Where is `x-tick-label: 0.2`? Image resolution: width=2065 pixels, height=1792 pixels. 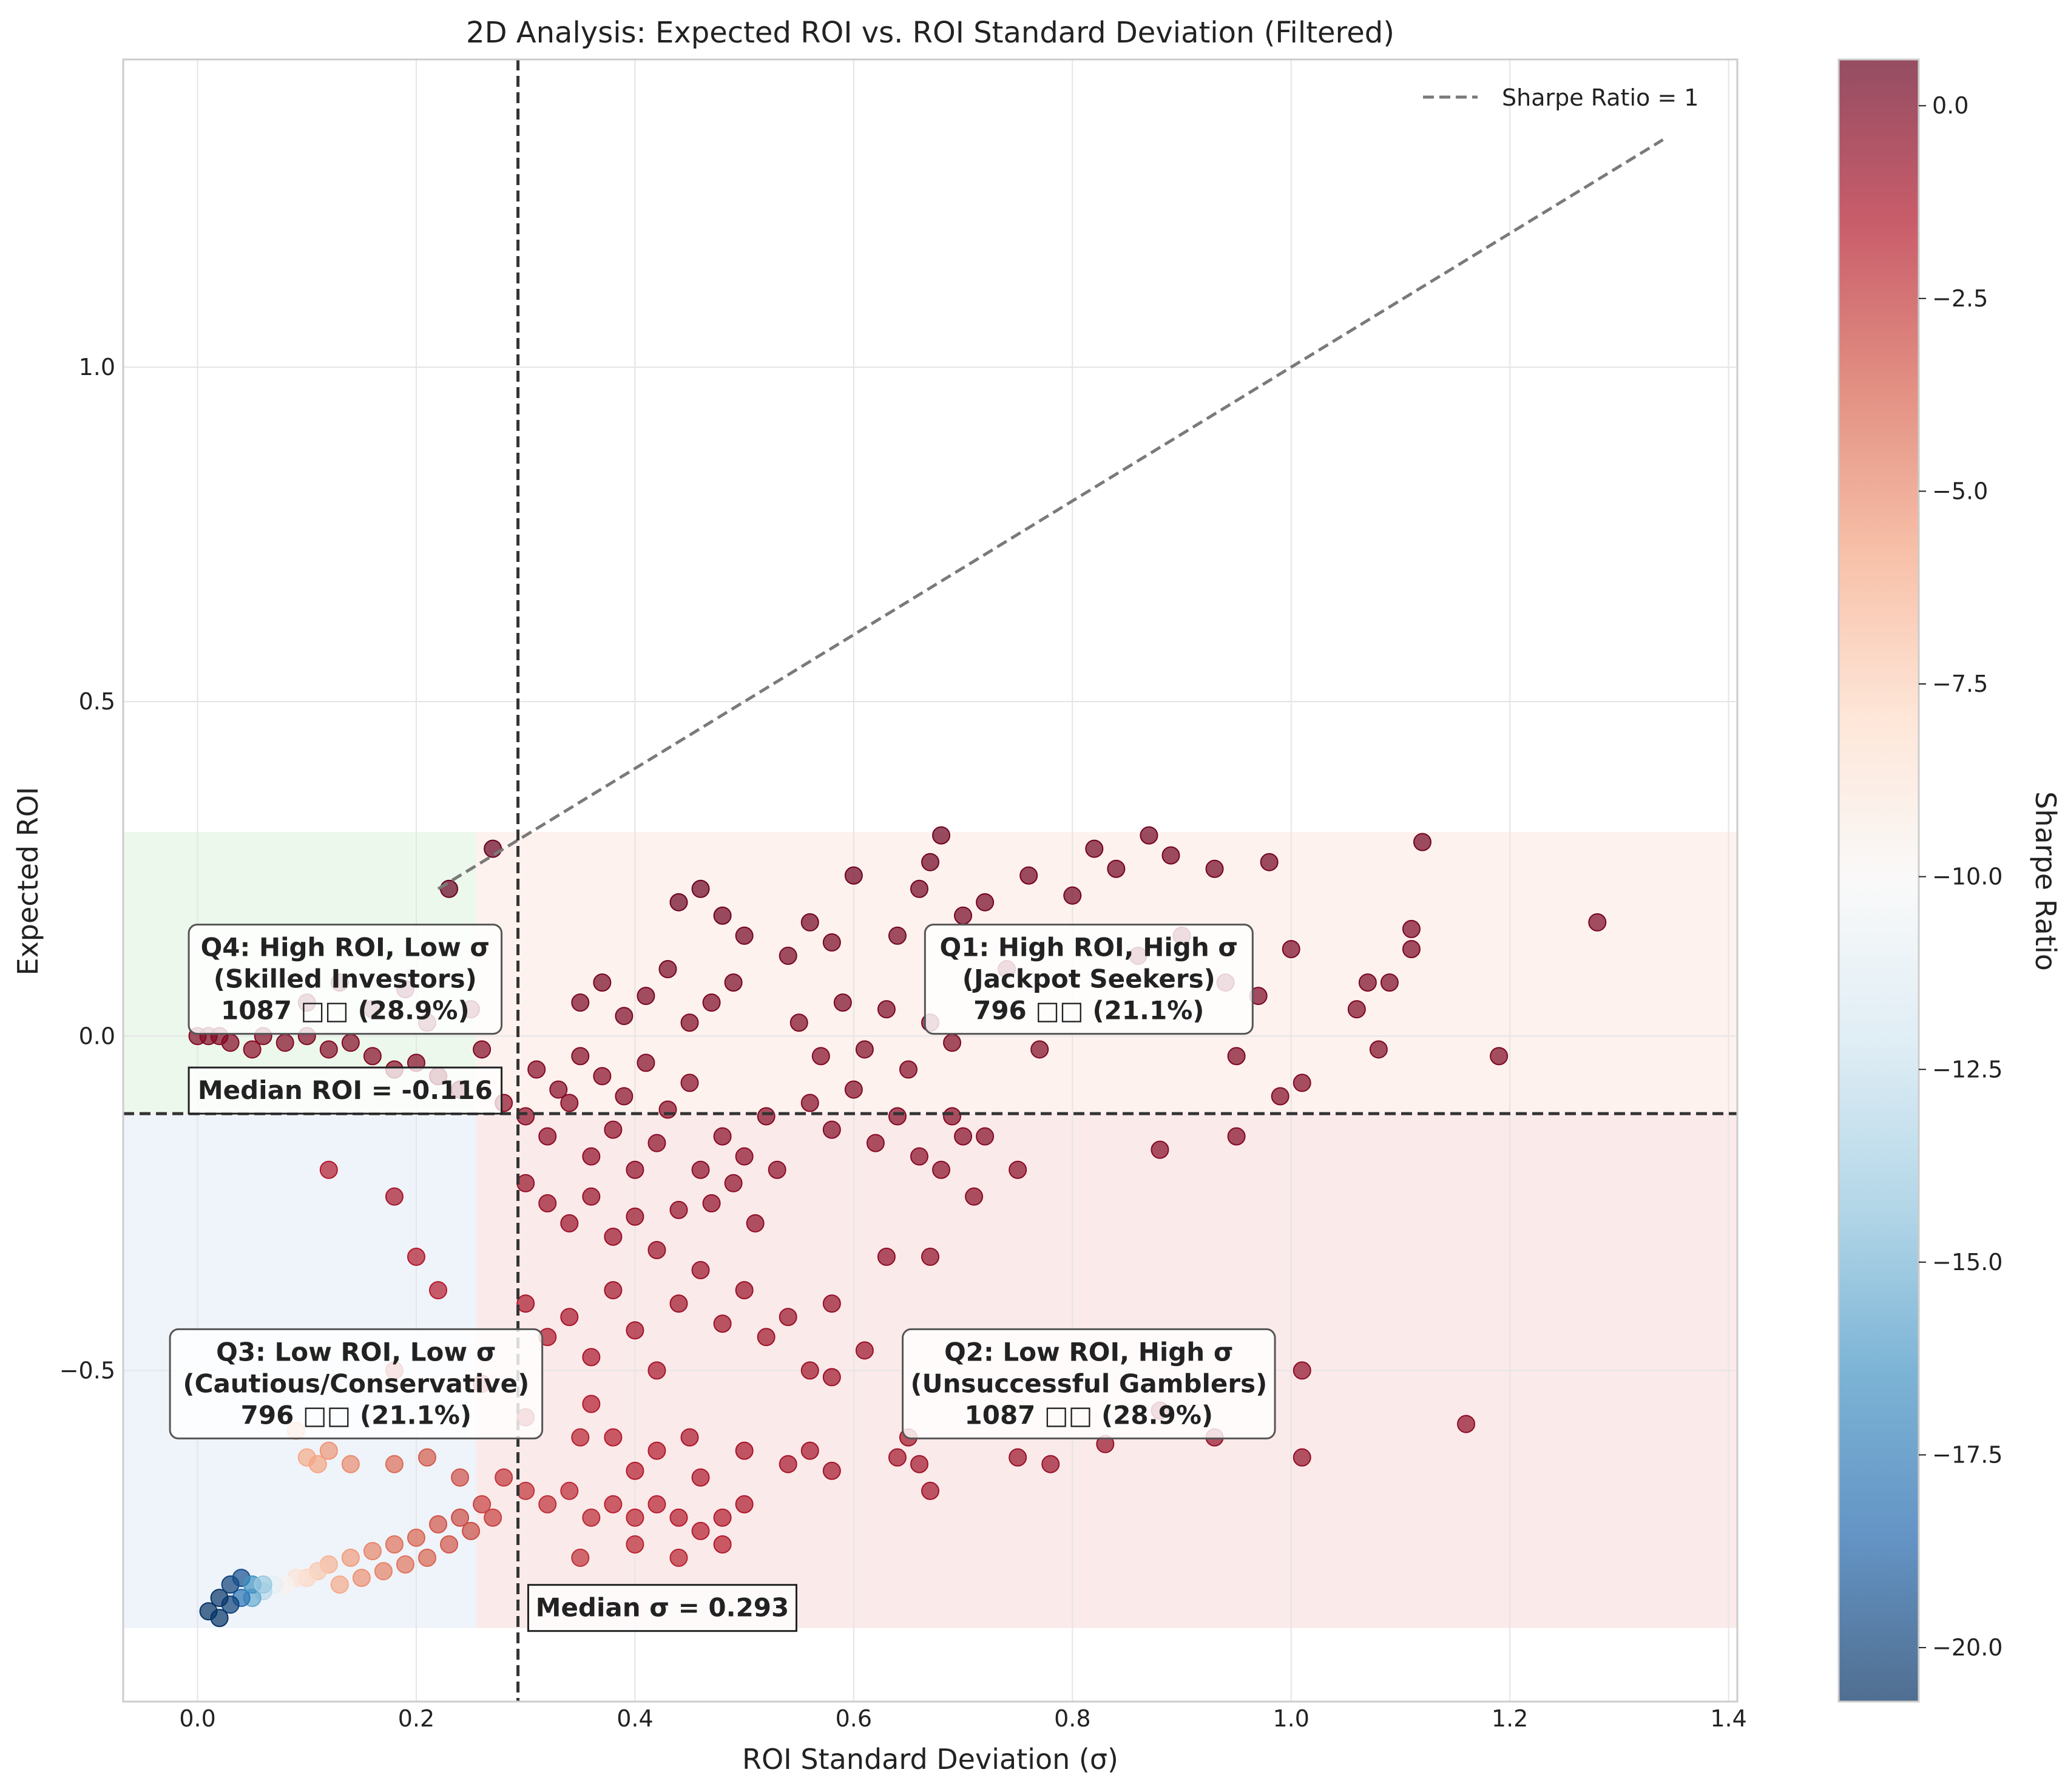 x-tick-label: 0.2 is located at coordinates (416, 1718).